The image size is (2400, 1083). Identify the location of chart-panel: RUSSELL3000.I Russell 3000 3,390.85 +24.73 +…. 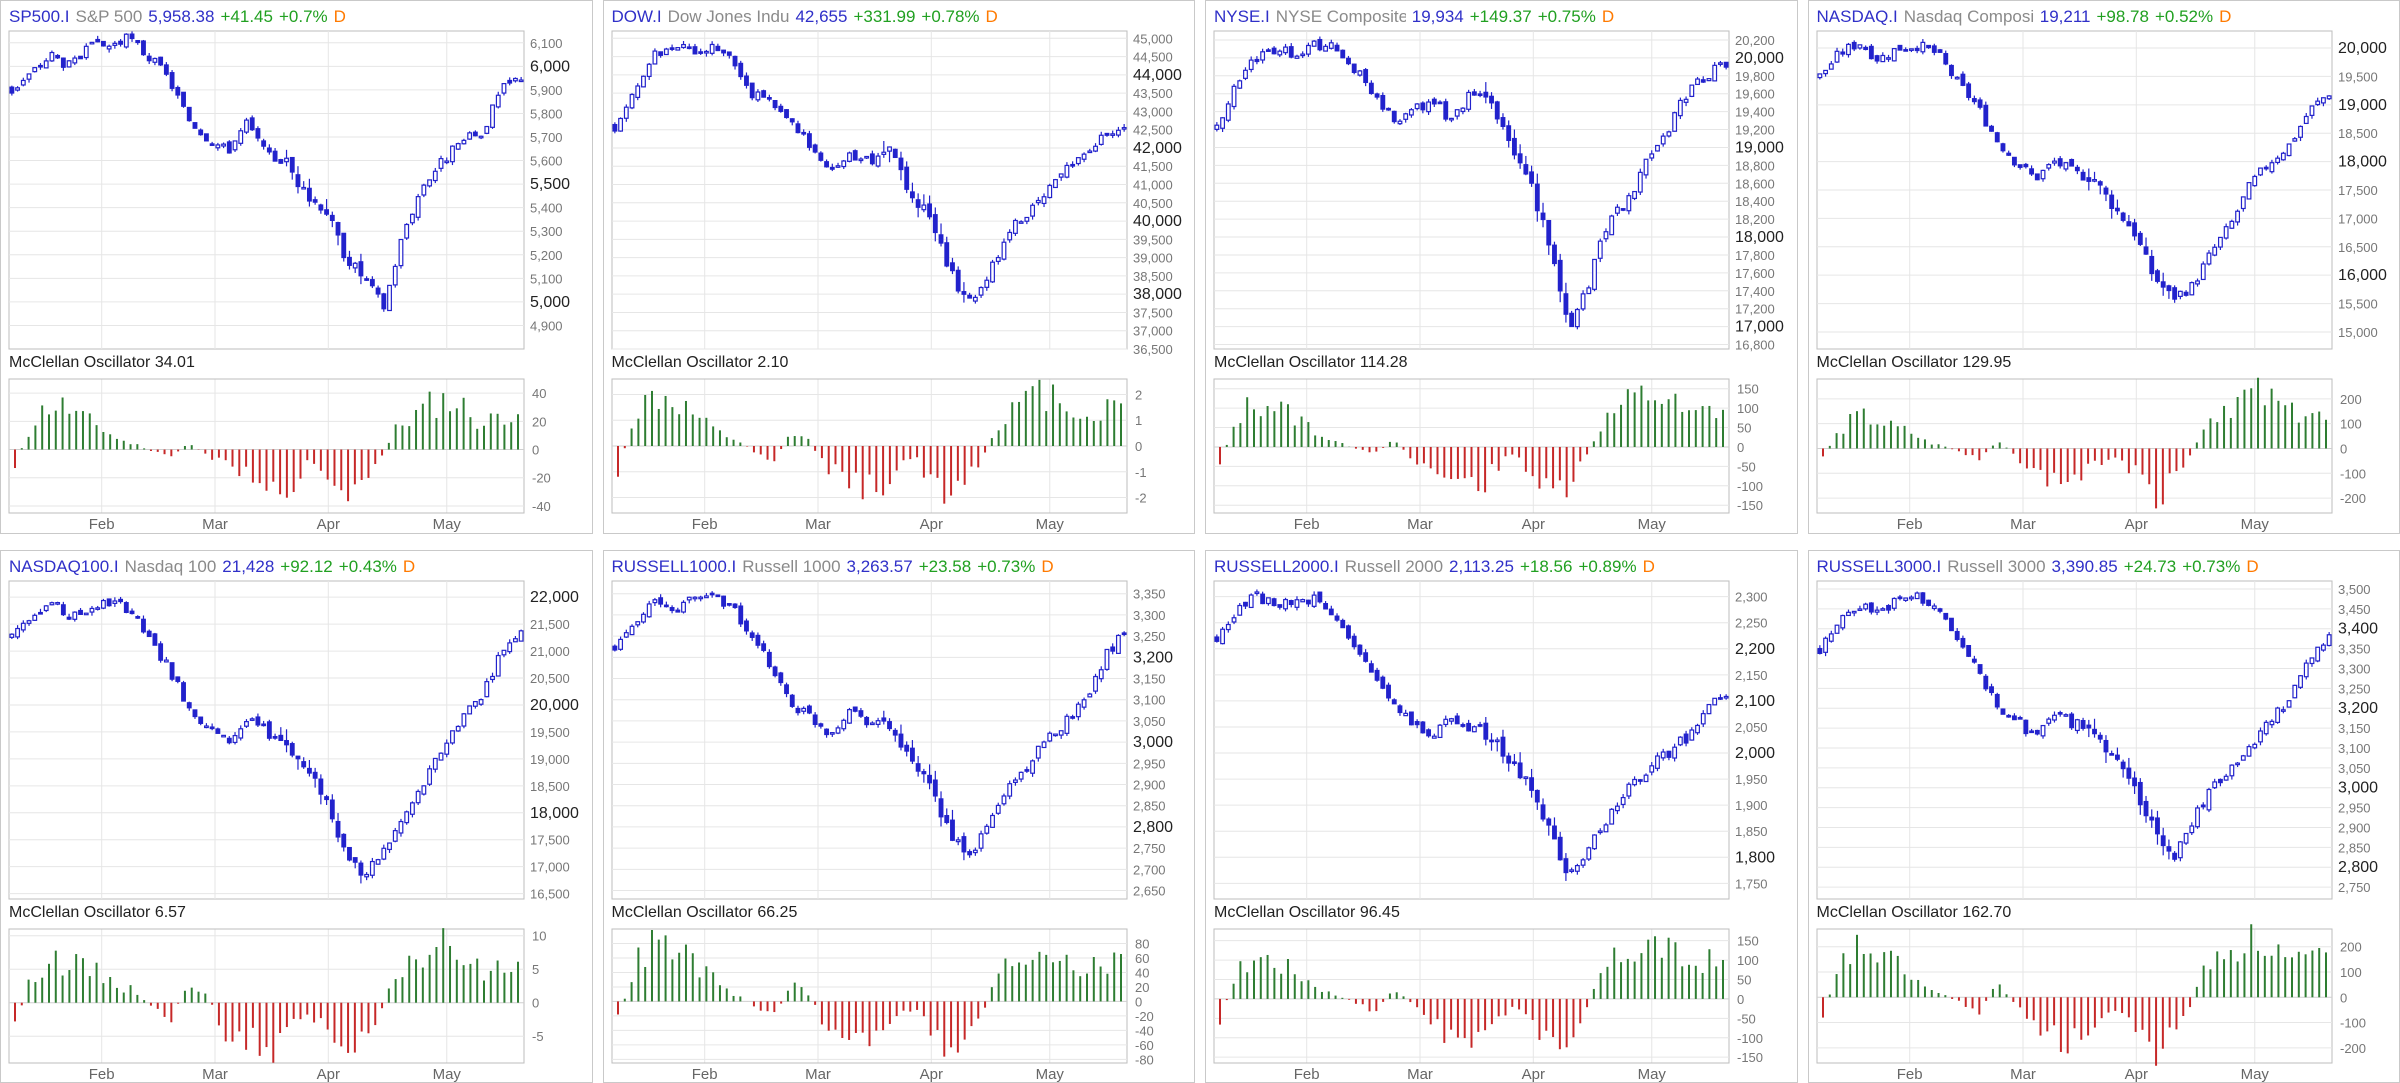
(2103, 816).